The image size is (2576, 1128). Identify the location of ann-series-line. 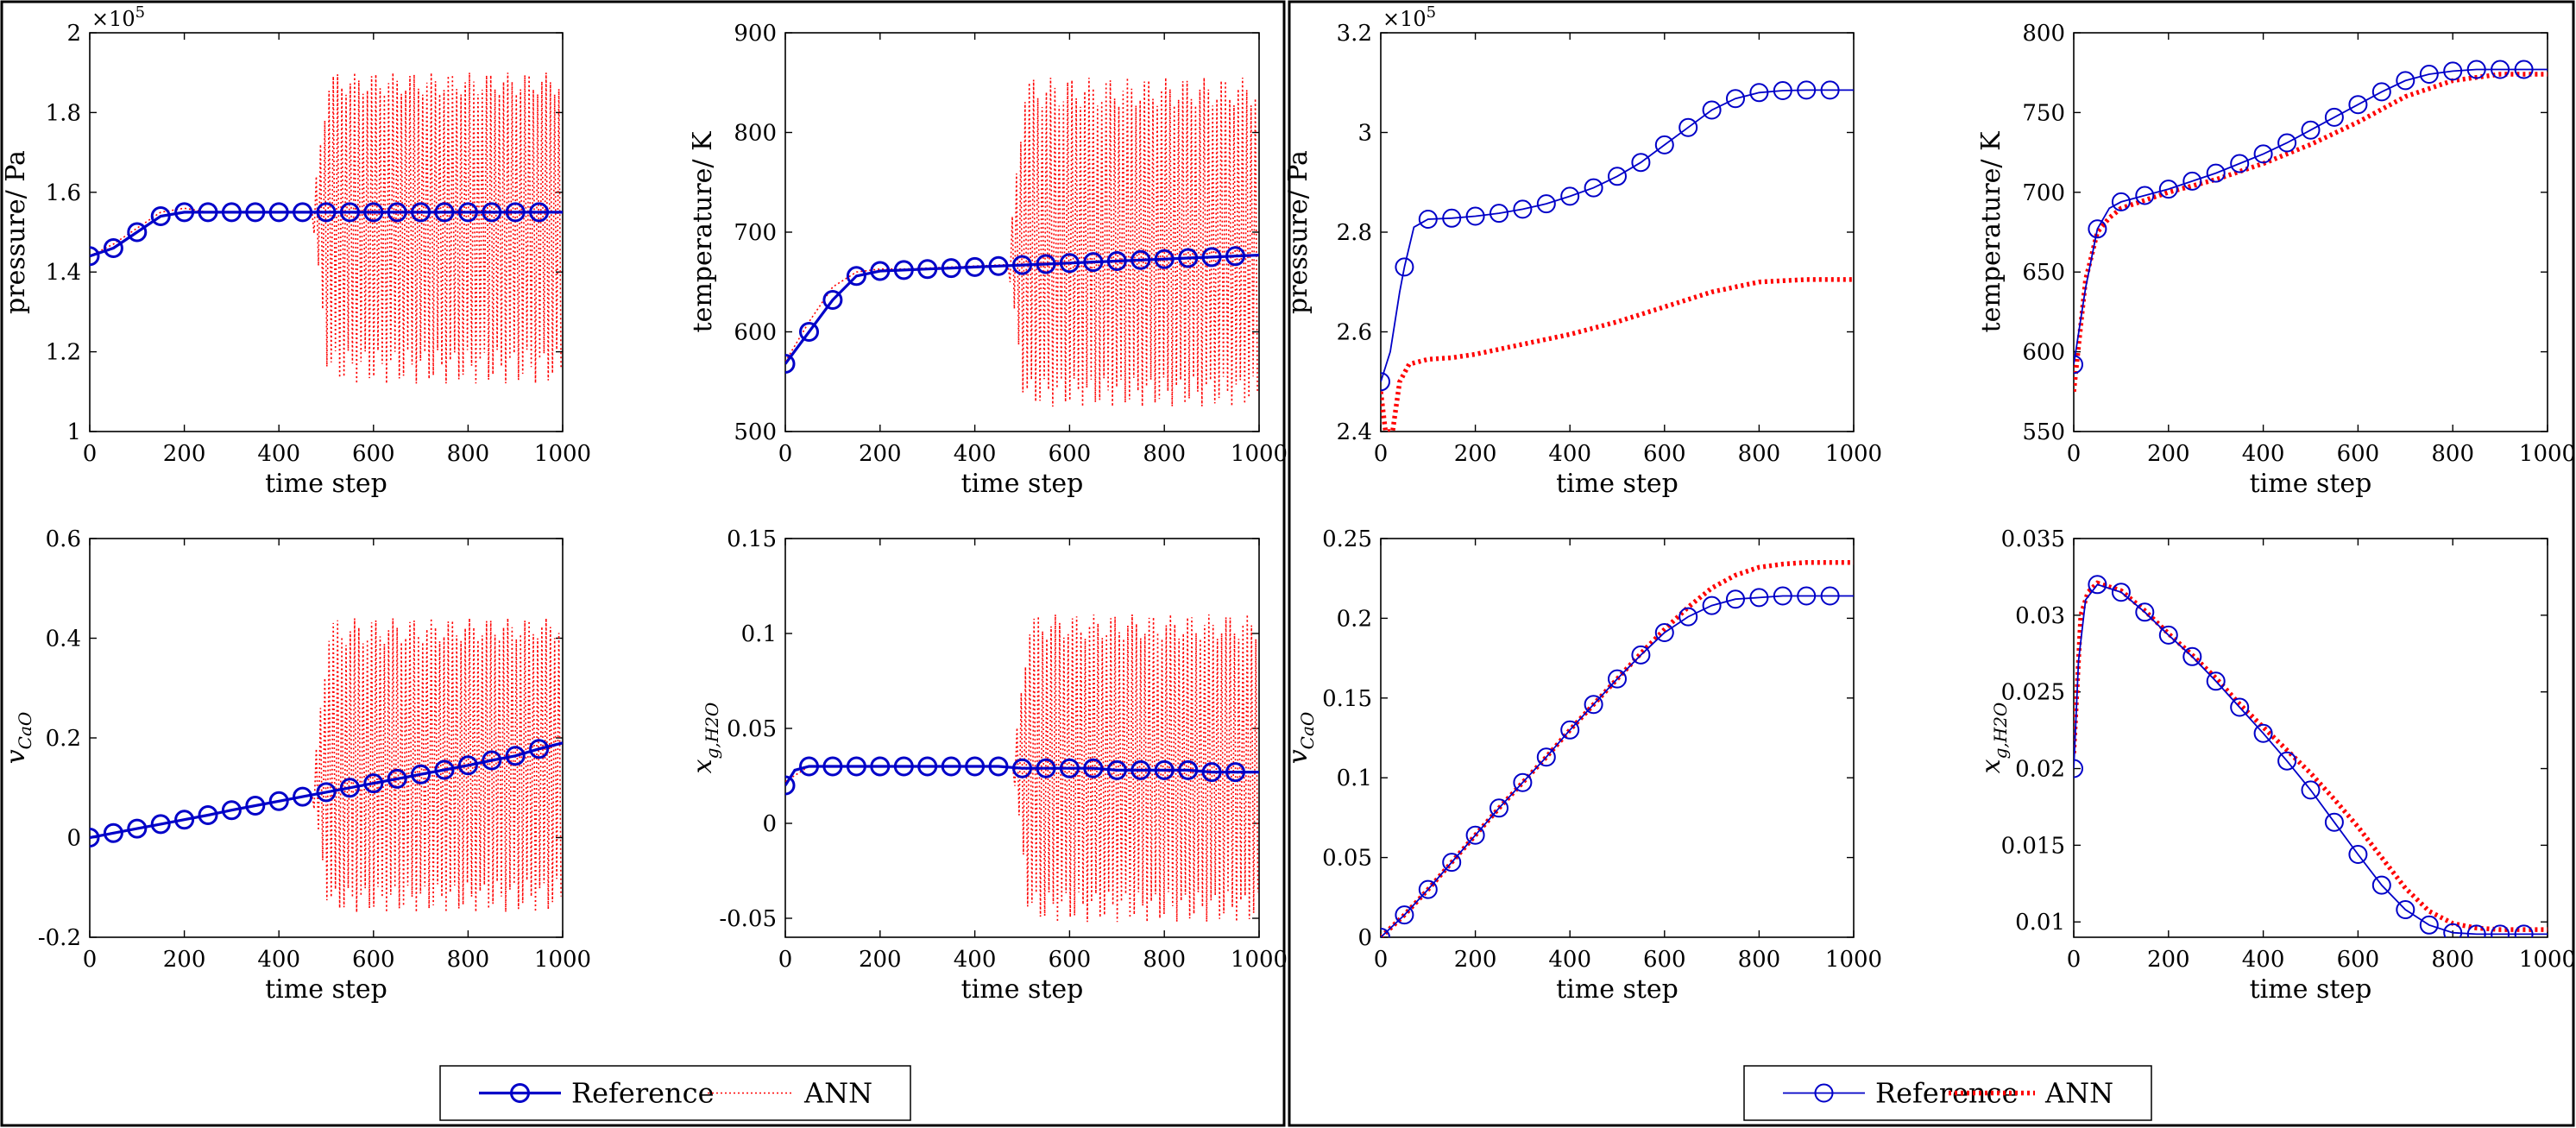
(1022, 242).